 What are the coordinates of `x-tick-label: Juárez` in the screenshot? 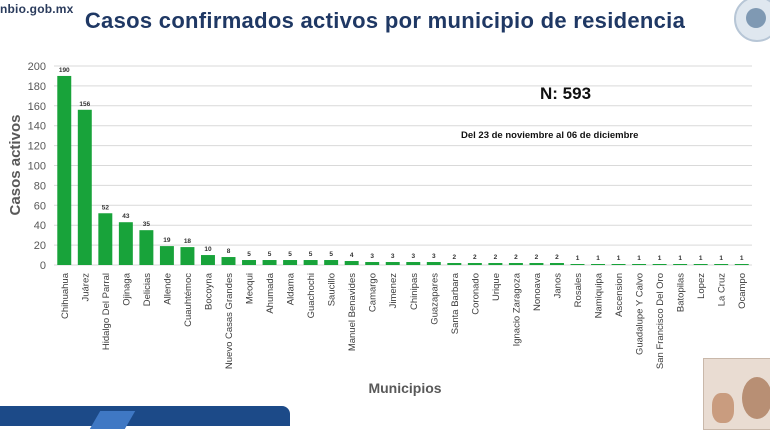 It's located at (85, 287).